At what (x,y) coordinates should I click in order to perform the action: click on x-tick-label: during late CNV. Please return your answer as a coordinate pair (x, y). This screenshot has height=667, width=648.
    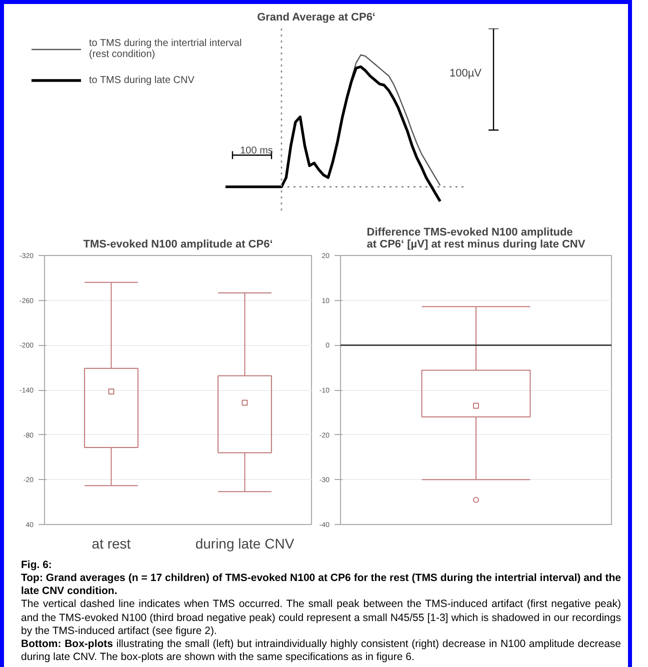
    Looking at the image, I should click on (245, 544).